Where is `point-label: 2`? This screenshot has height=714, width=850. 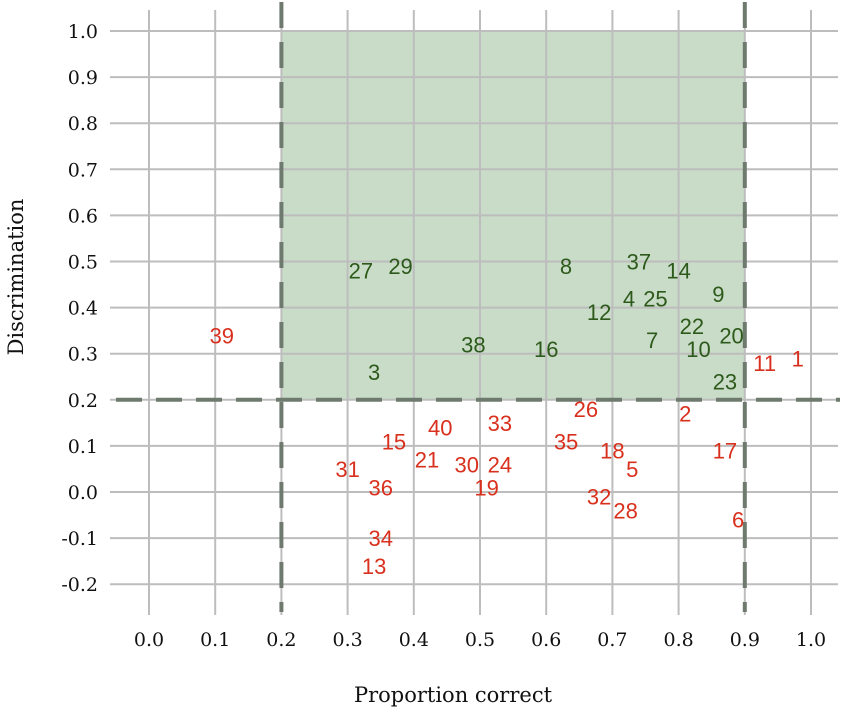
point-label: 2 is located at coordinates (685, 414).